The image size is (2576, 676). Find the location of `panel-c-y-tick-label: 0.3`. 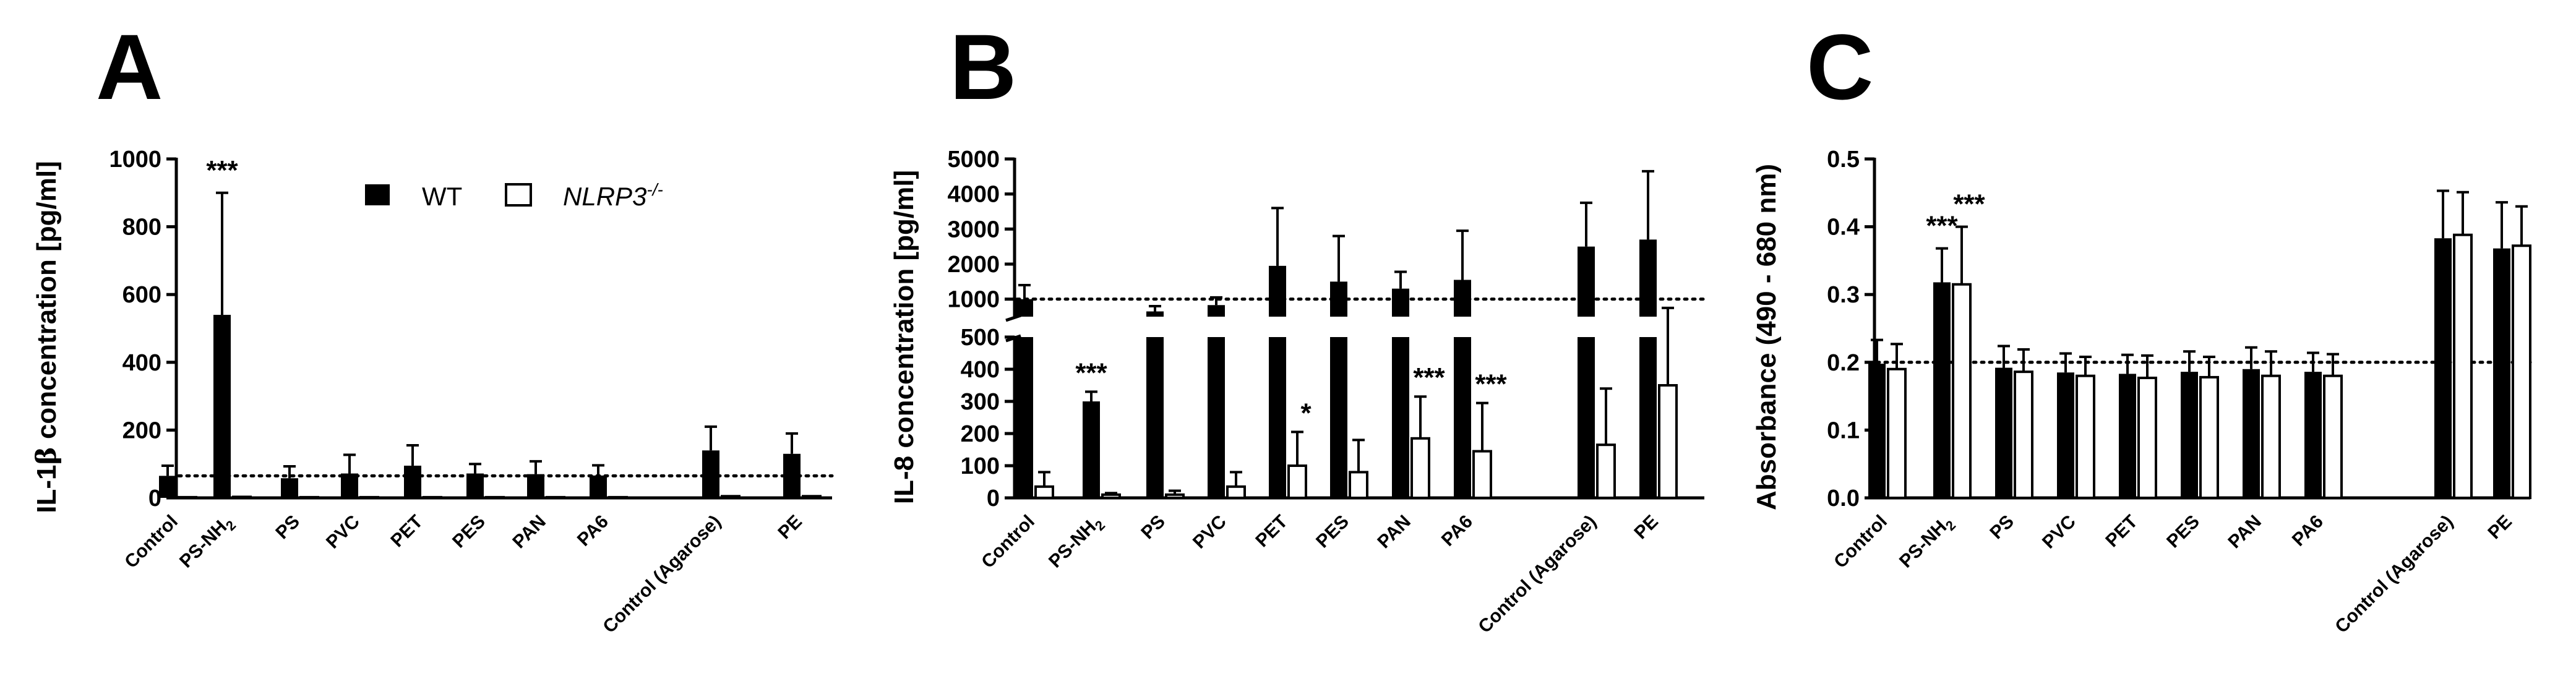

panel-c-y-tick-label: 0.3 is located at coordinates (1843, 295).